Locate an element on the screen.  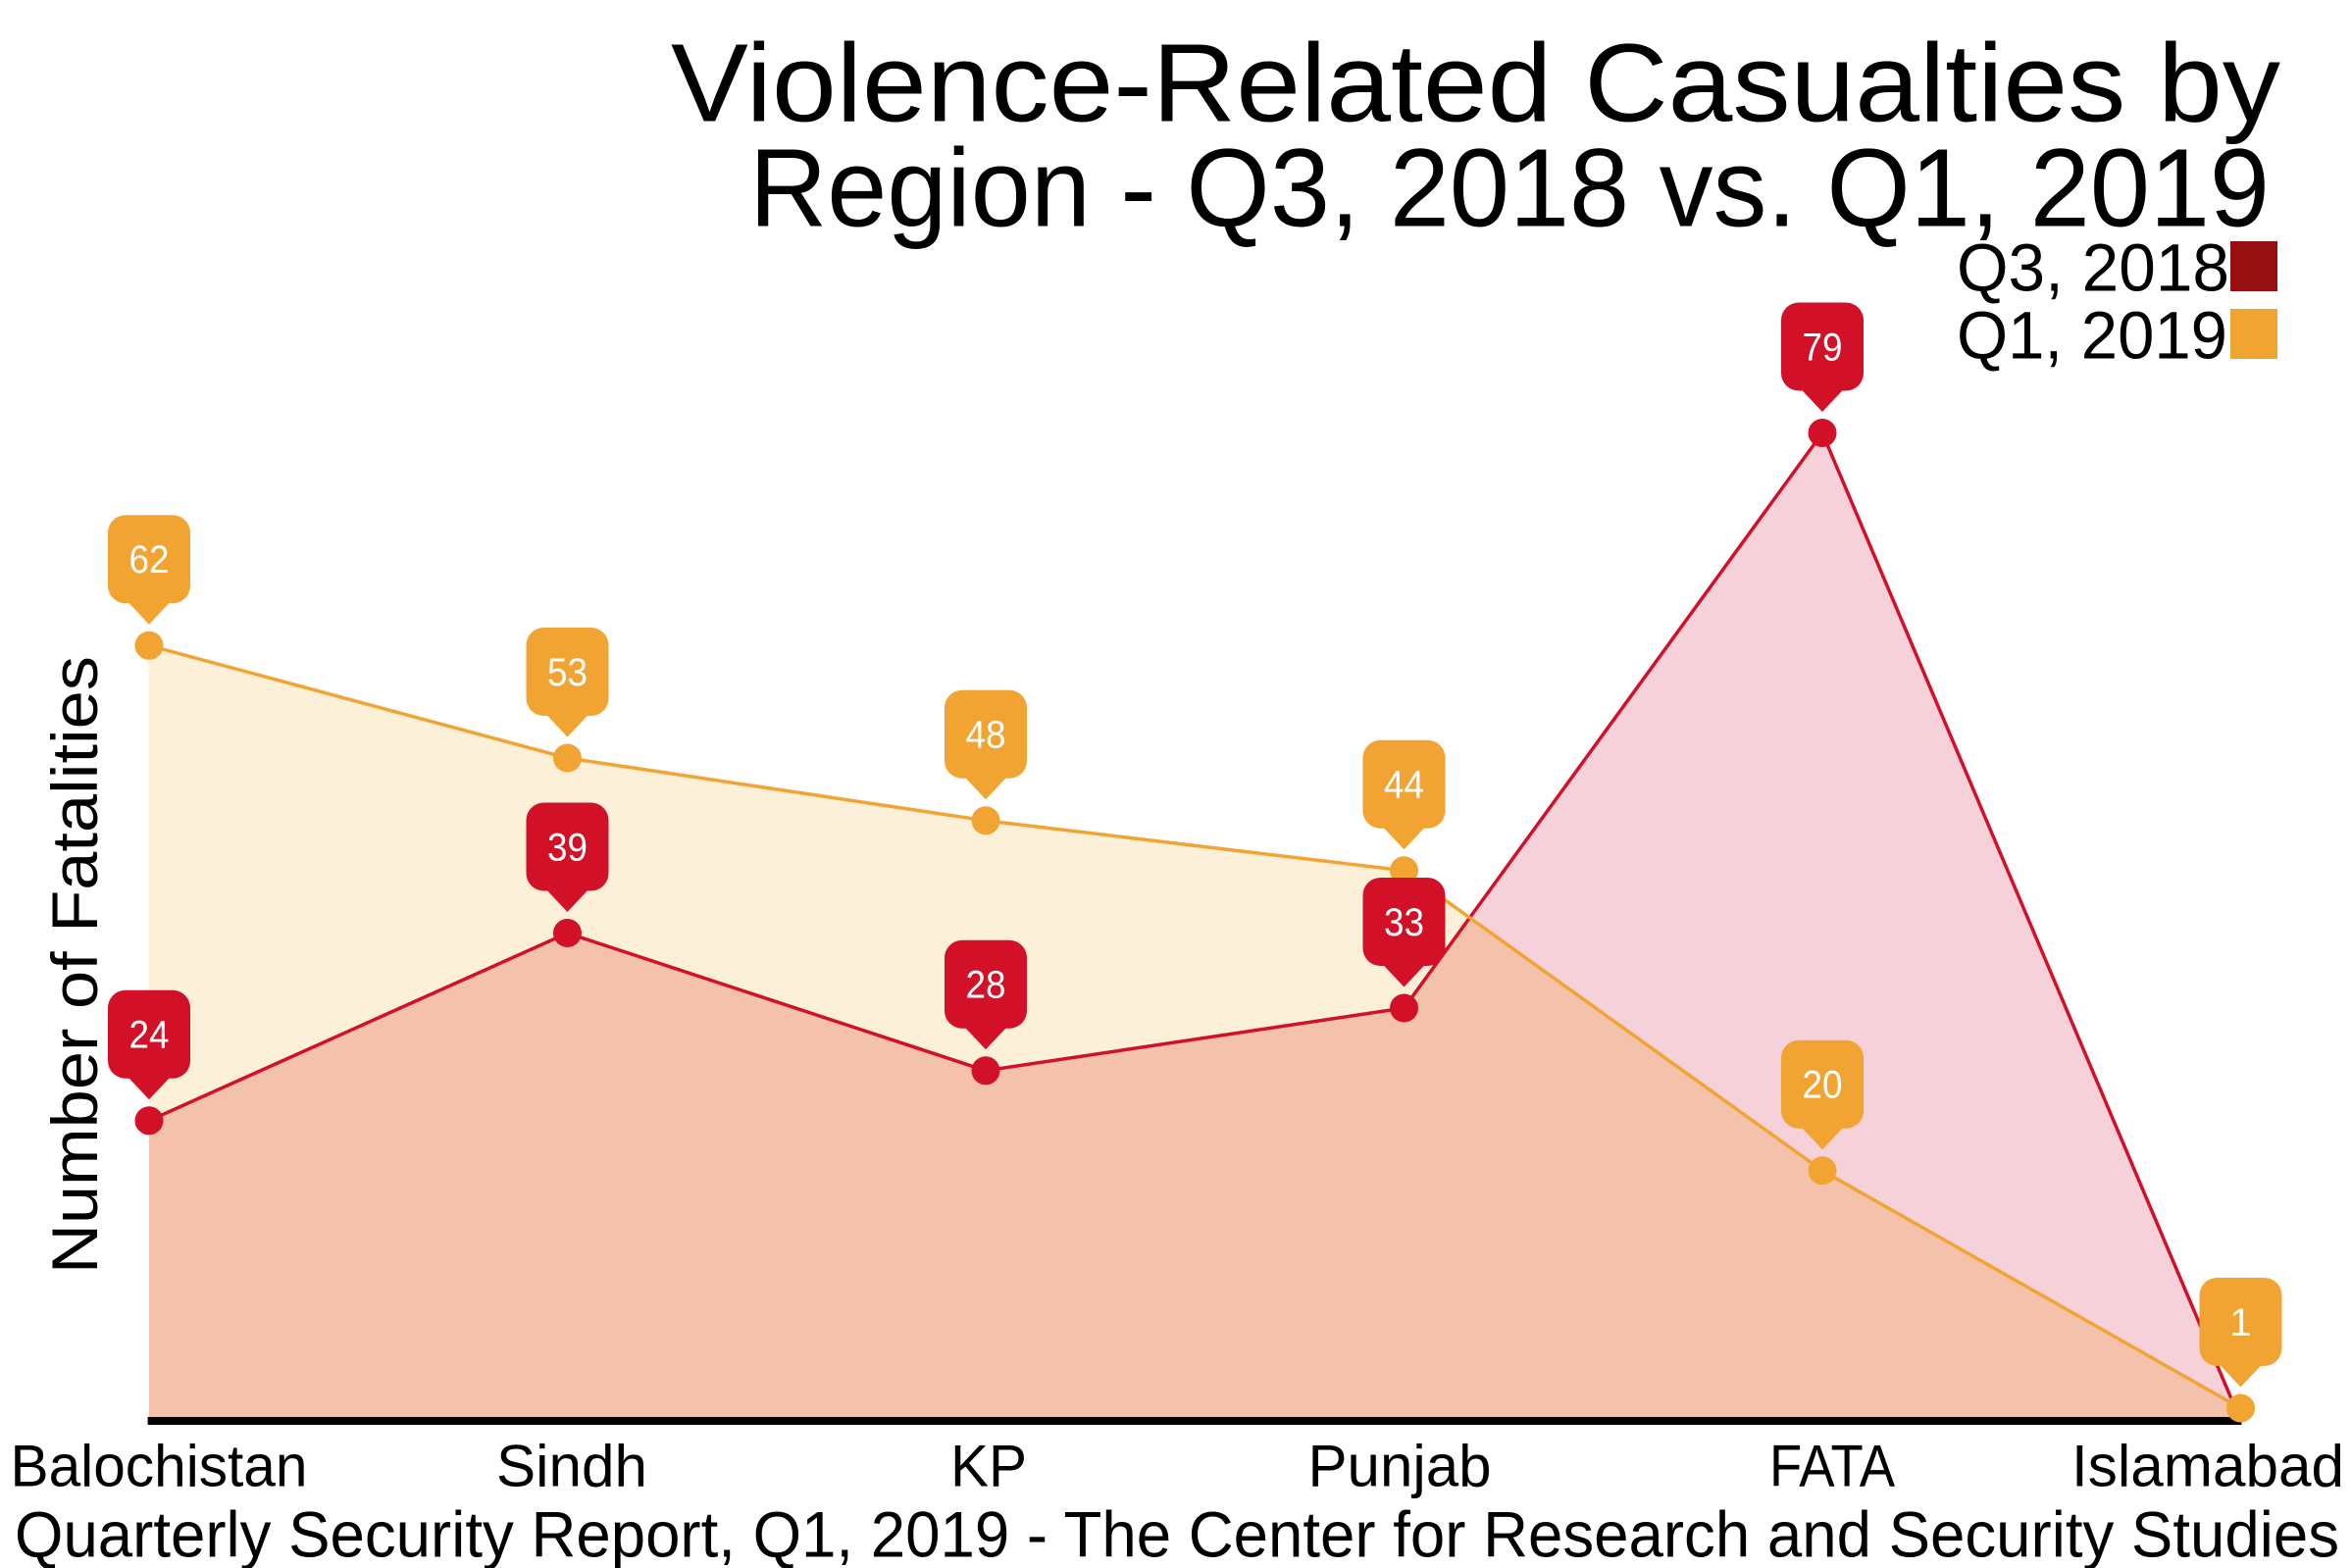
svg-text: FATA is located at coordinates (1832, 1466).